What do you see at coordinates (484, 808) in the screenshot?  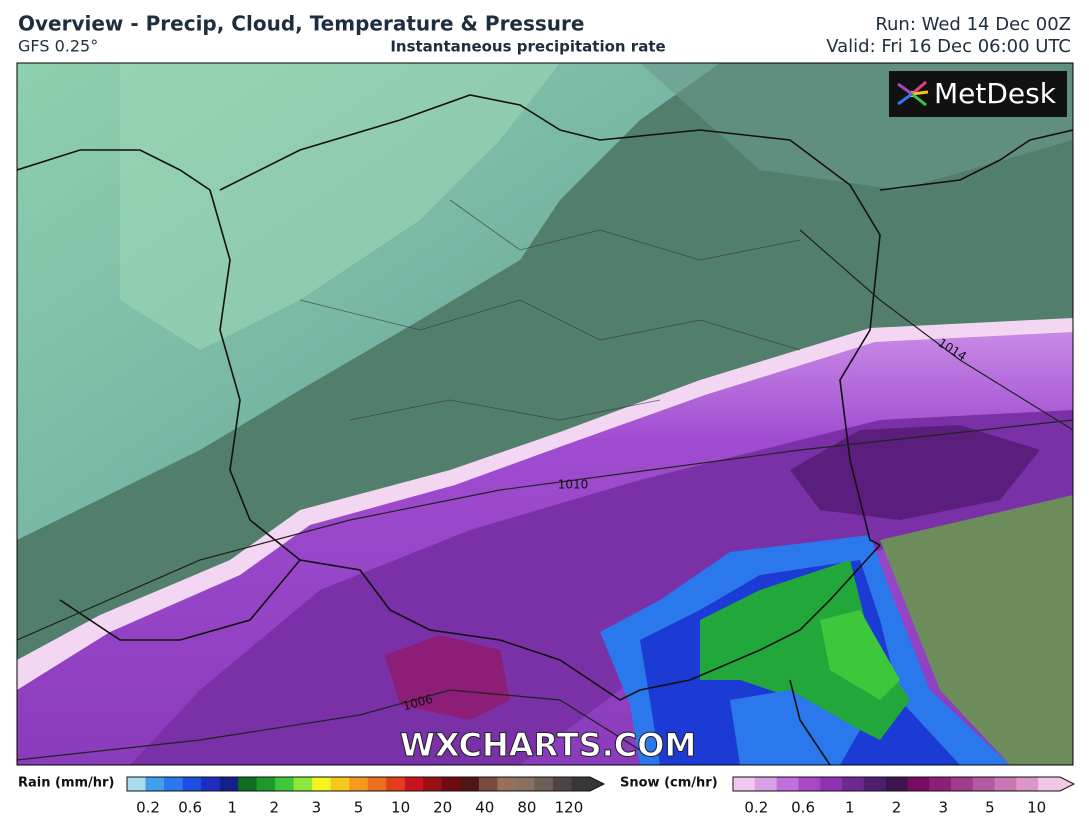 I see `rain-tick-label: 40` at bounding box center [484, 808].